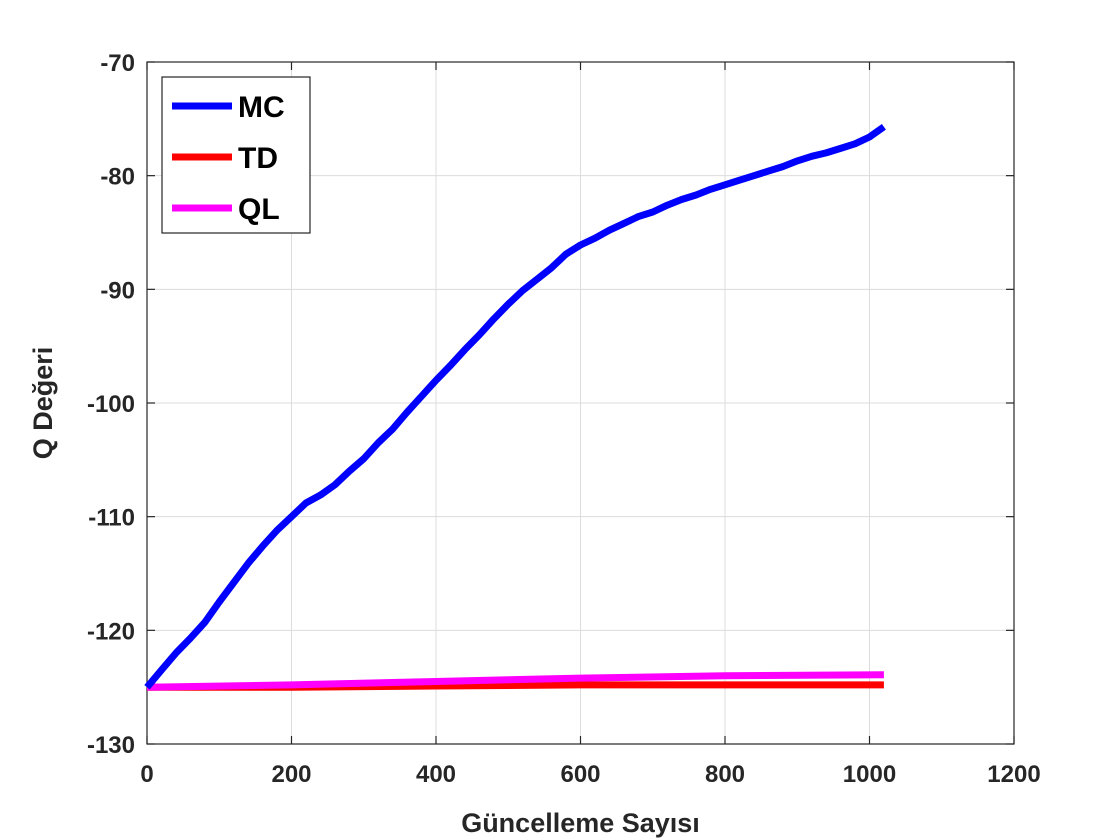  I want to click on y-tick-label: -70, so click(117, 63).